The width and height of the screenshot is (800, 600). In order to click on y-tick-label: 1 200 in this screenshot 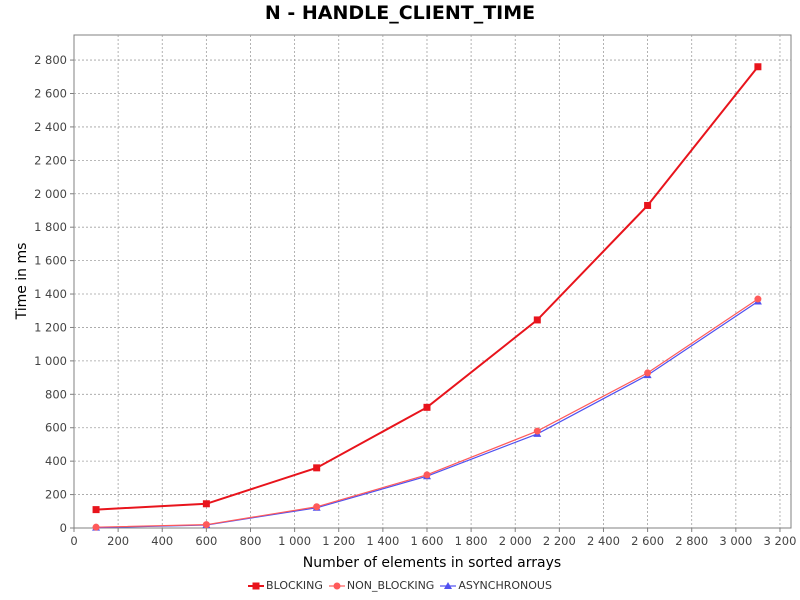, I will do `click(50, 327)`.